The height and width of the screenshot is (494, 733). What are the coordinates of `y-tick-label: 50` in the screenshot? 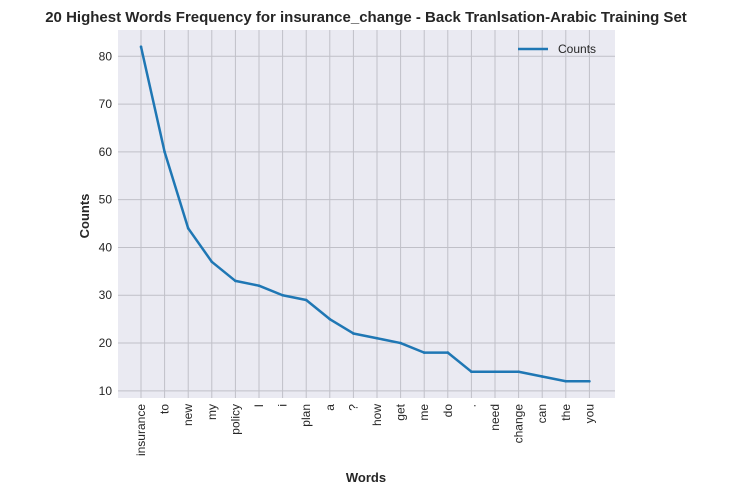 It's located at (106, 200).